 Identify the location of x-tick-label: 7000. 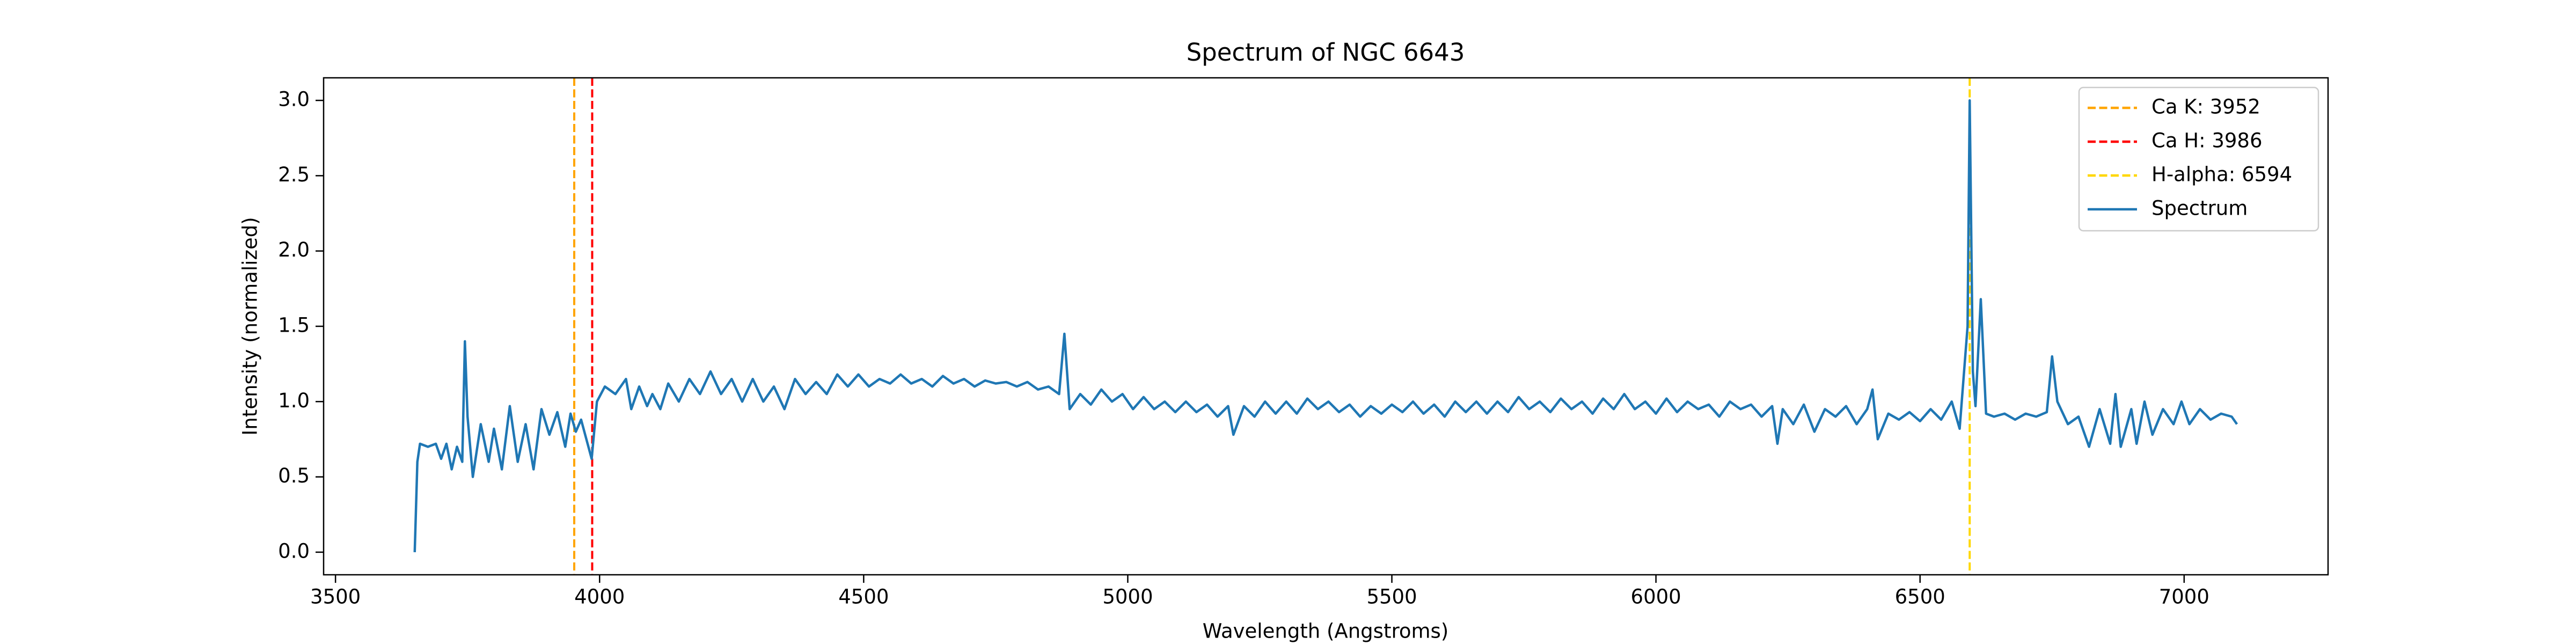
(2184, 597).